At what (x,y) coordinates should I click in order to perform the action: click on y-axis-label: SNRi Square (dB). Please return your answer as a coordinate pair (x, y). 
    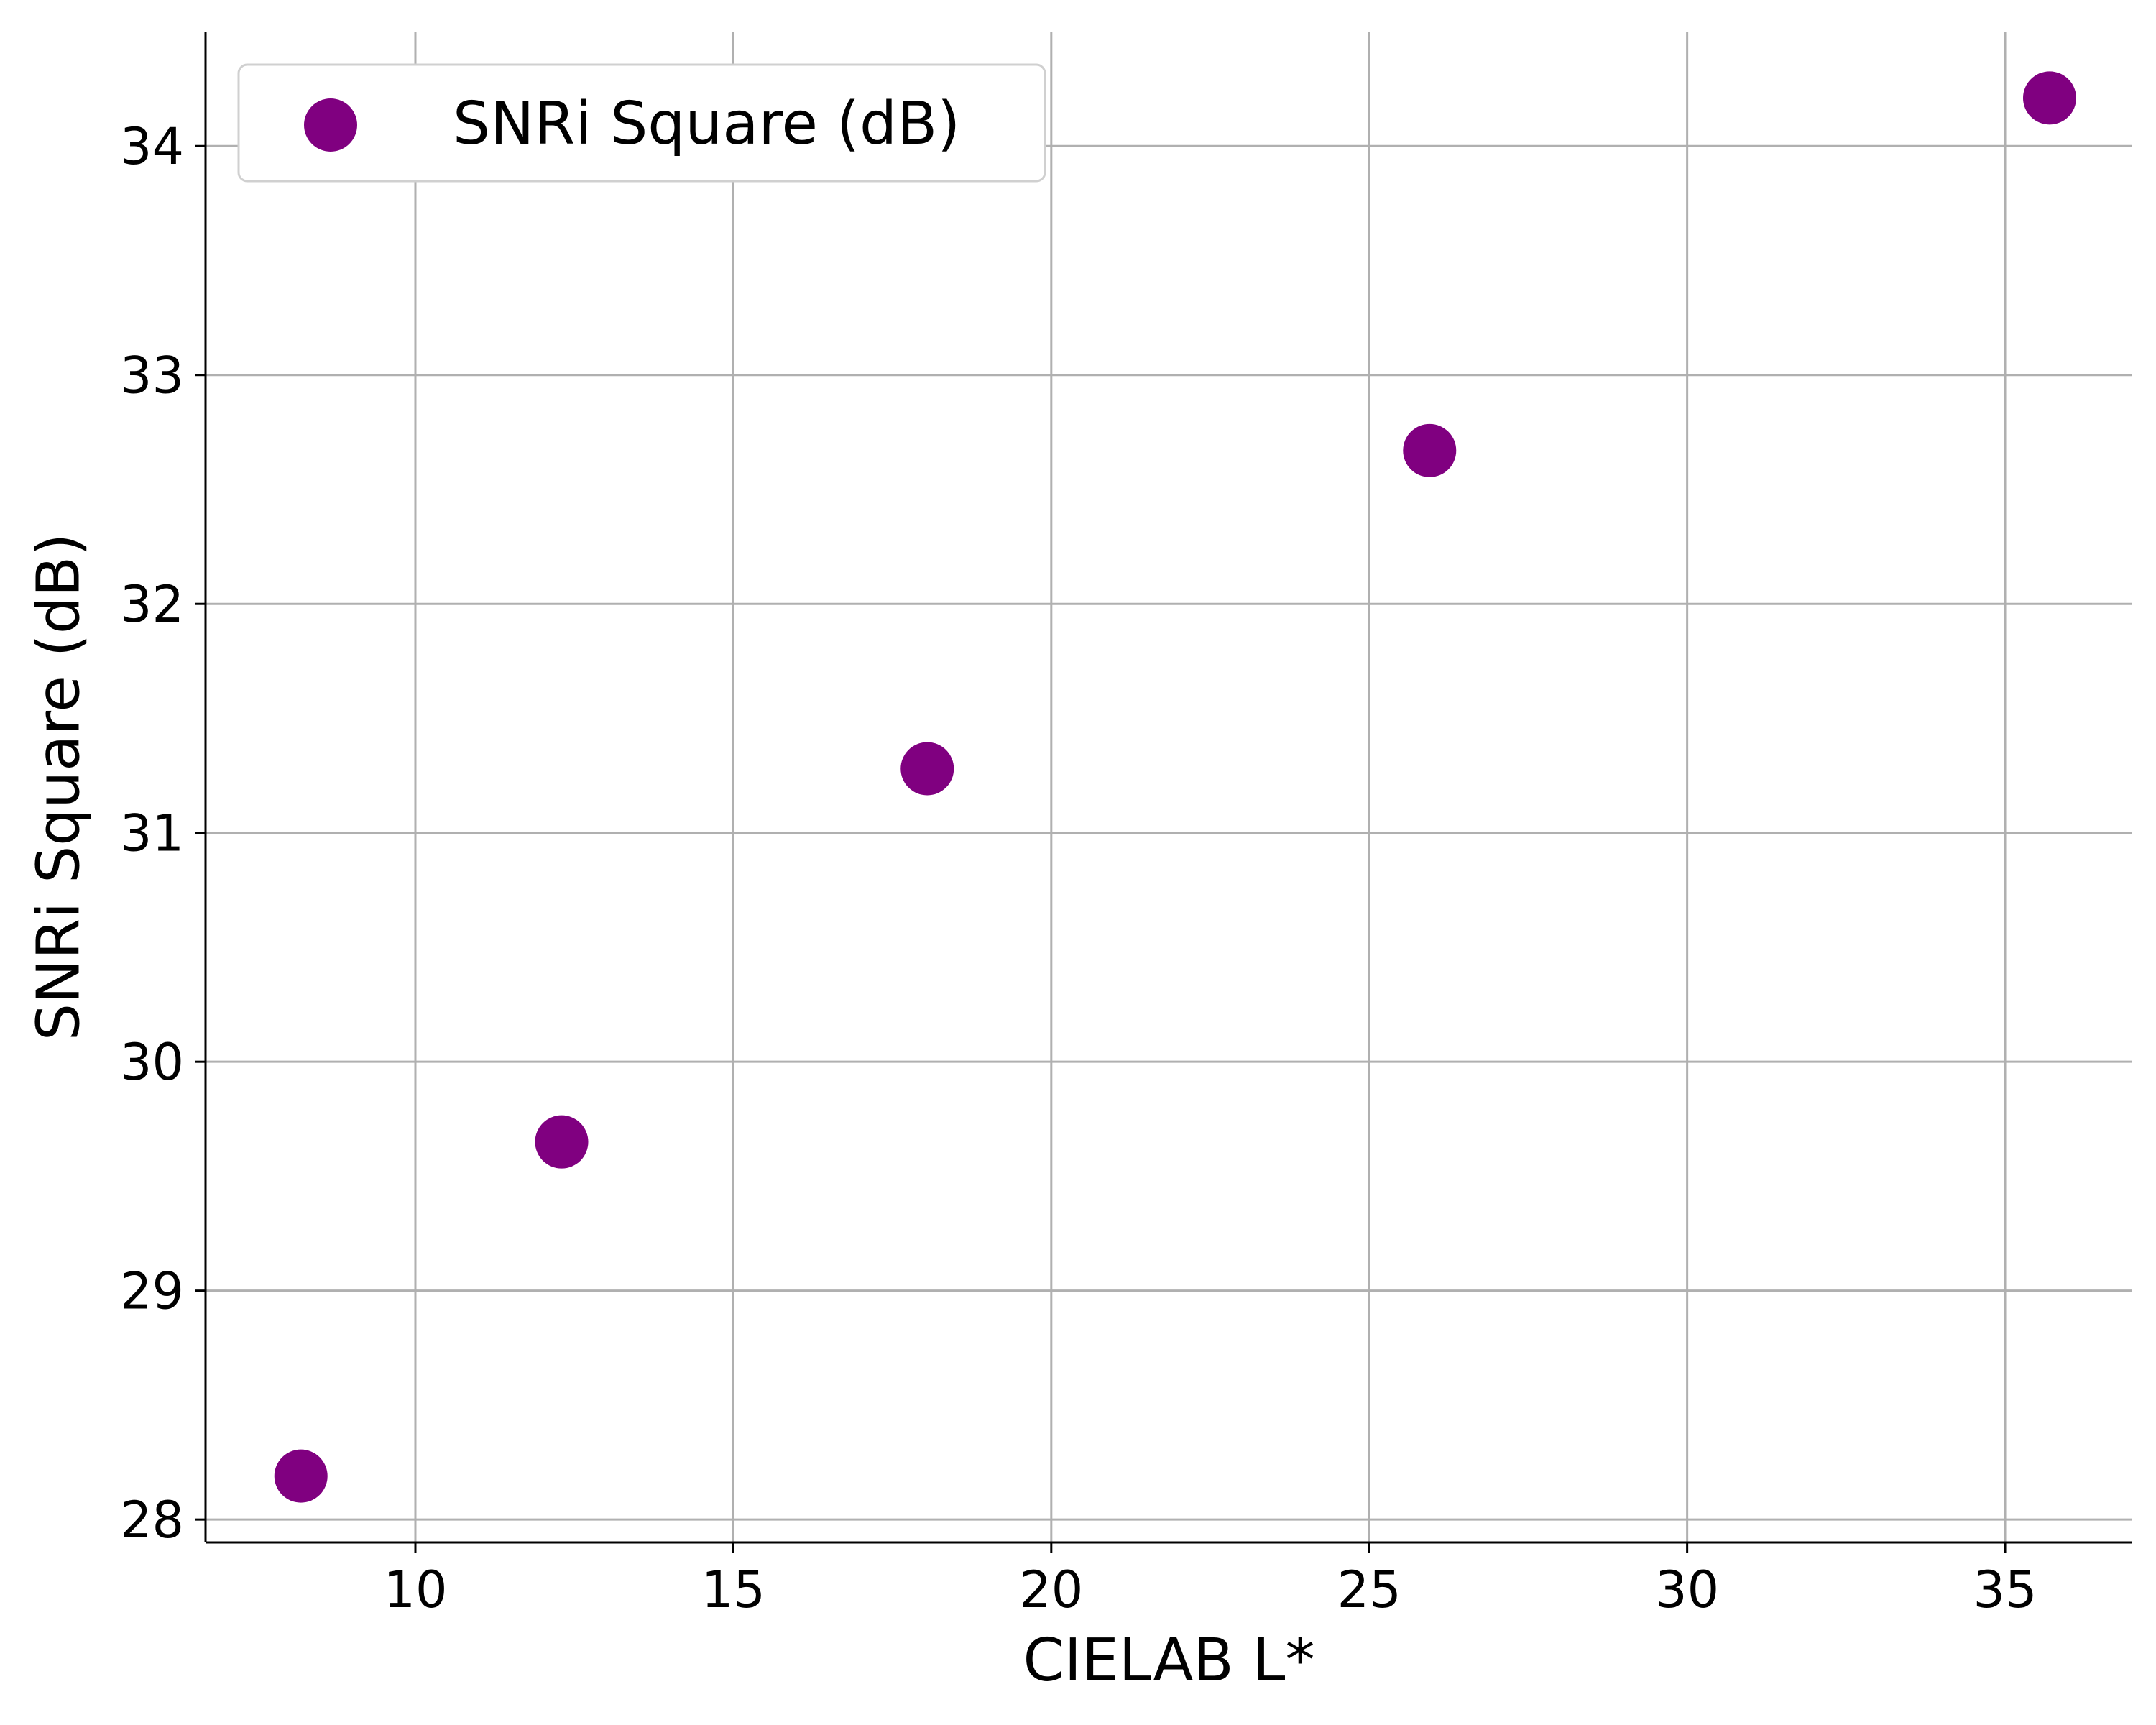
    Looking at the image, I should click on (59, 787).